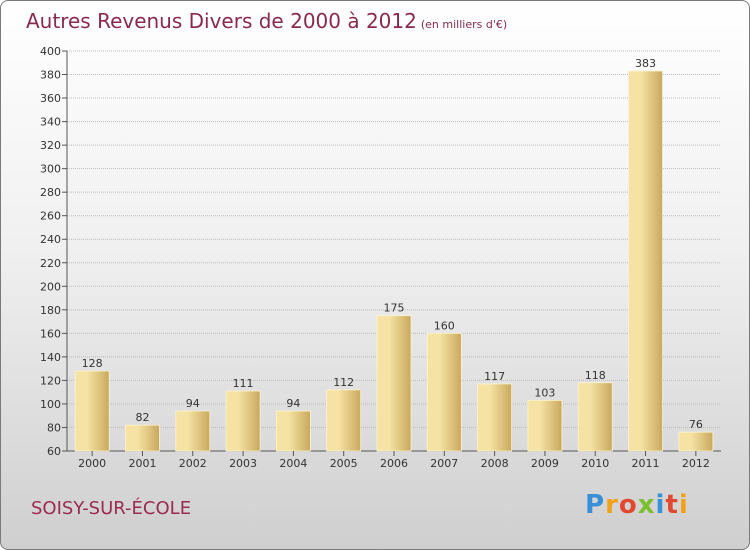  I want to click on y-tick-label: 340, so click(50, 122).